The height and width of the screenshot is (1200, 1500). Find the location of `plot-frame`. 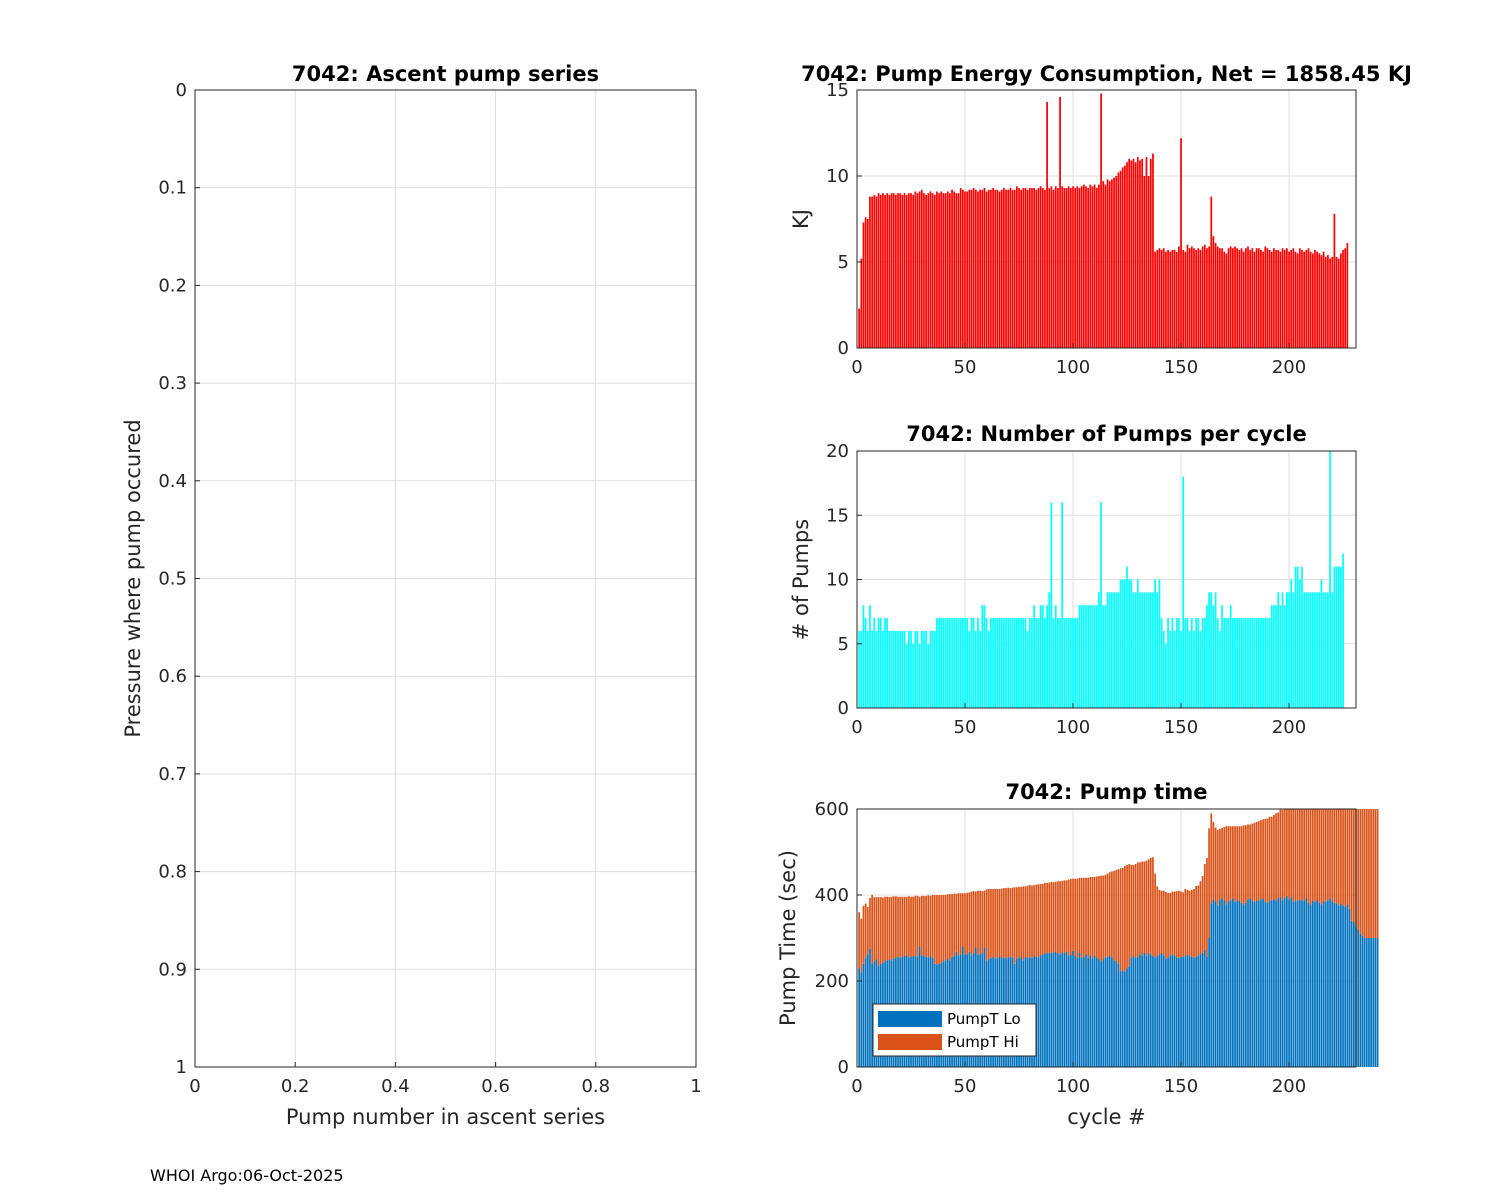

plot-frame is located at coordinates (1106, 219).